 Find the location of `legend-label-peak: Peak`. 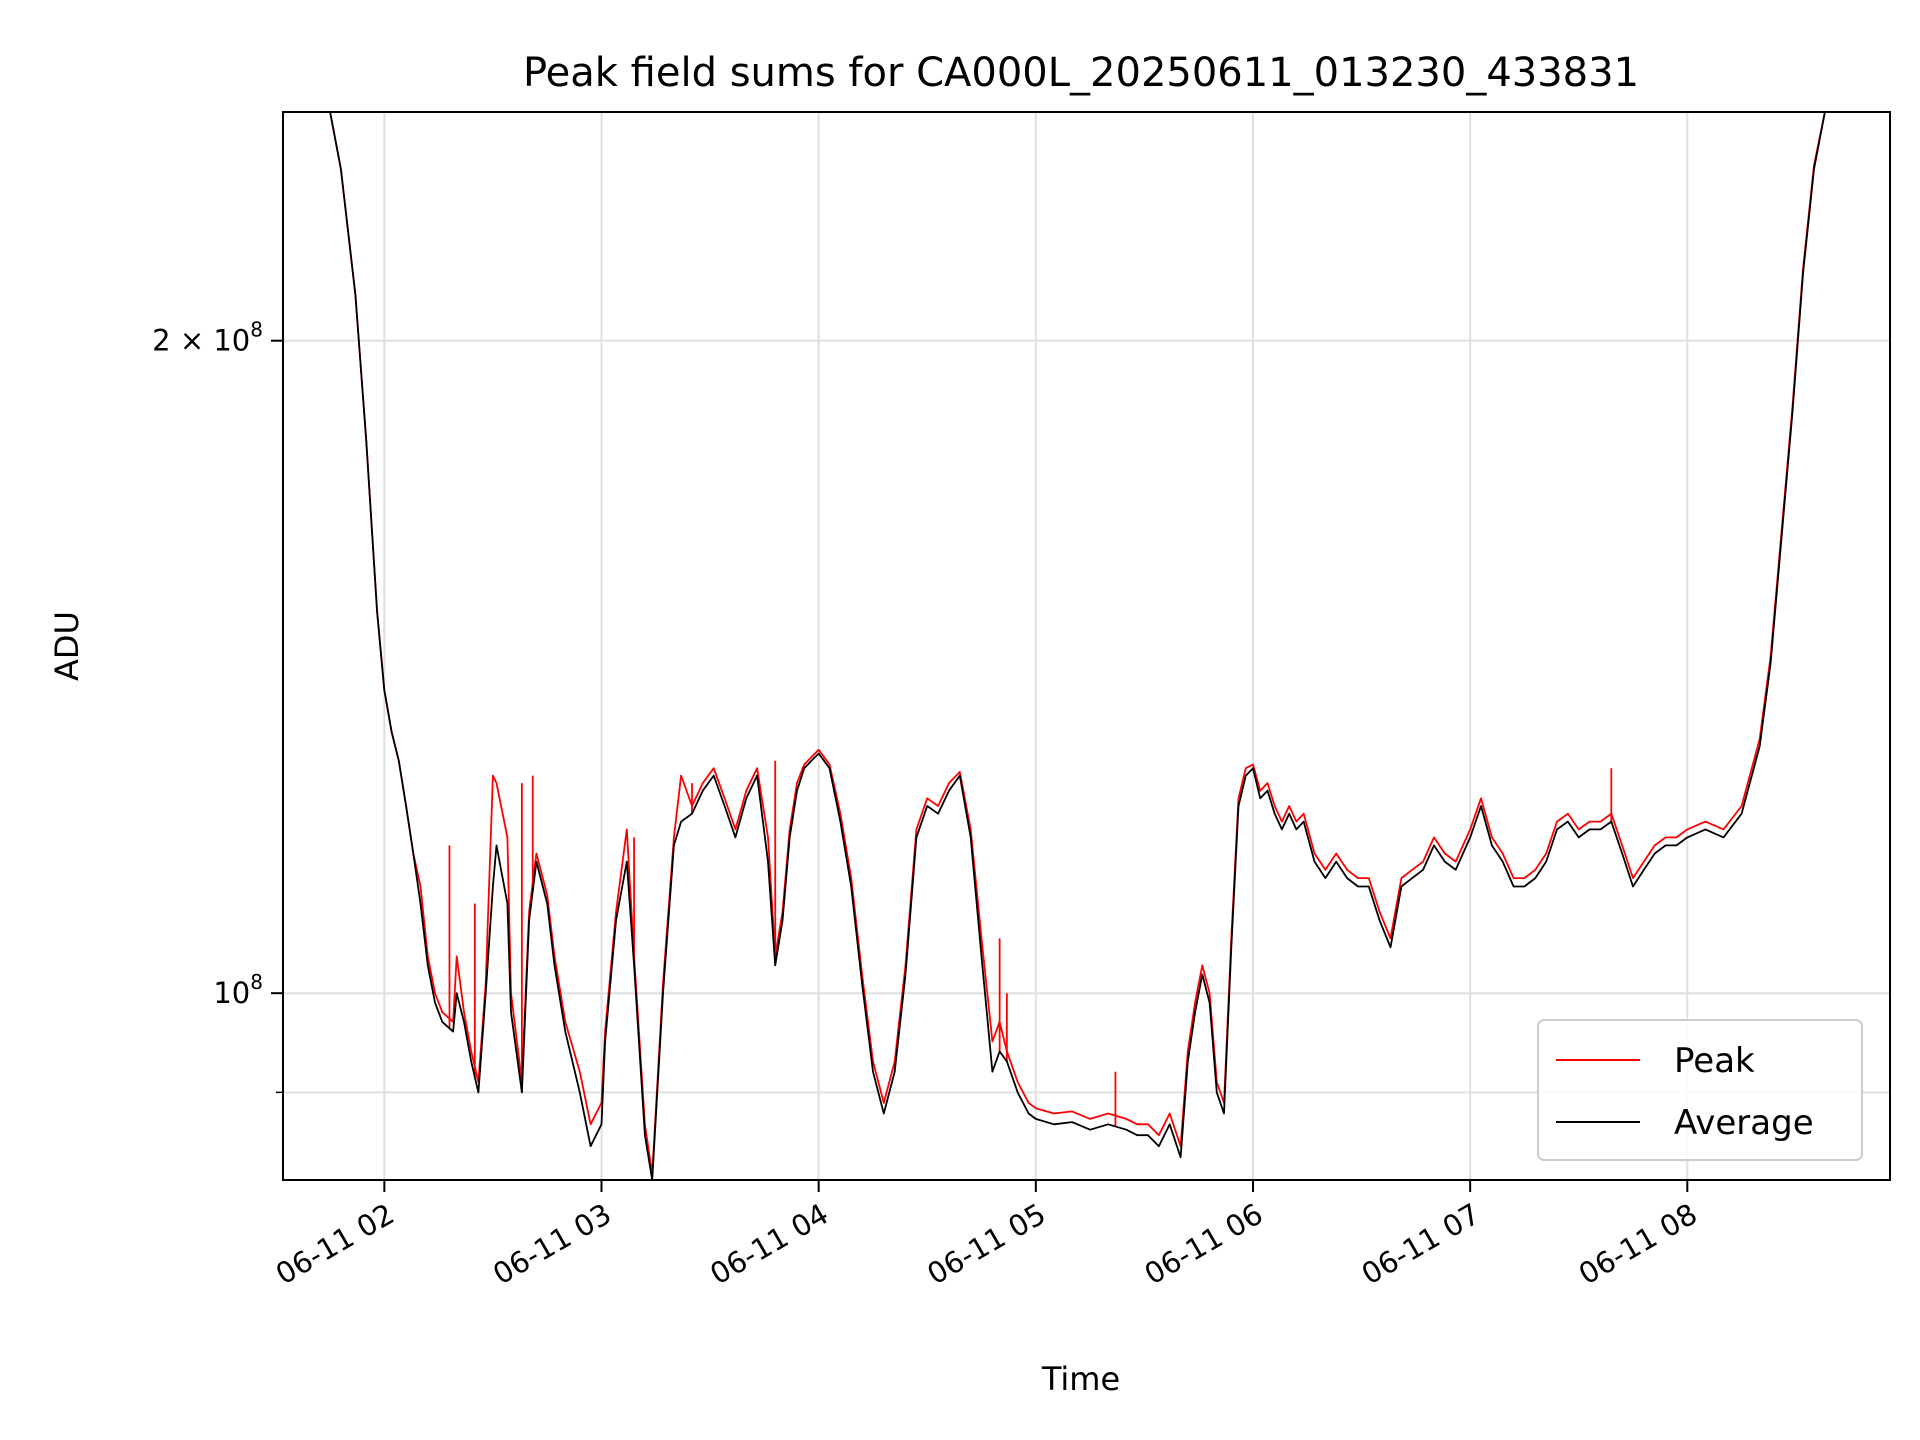

legend-label-peak: Peak is located at coordinates (1714, 1061).